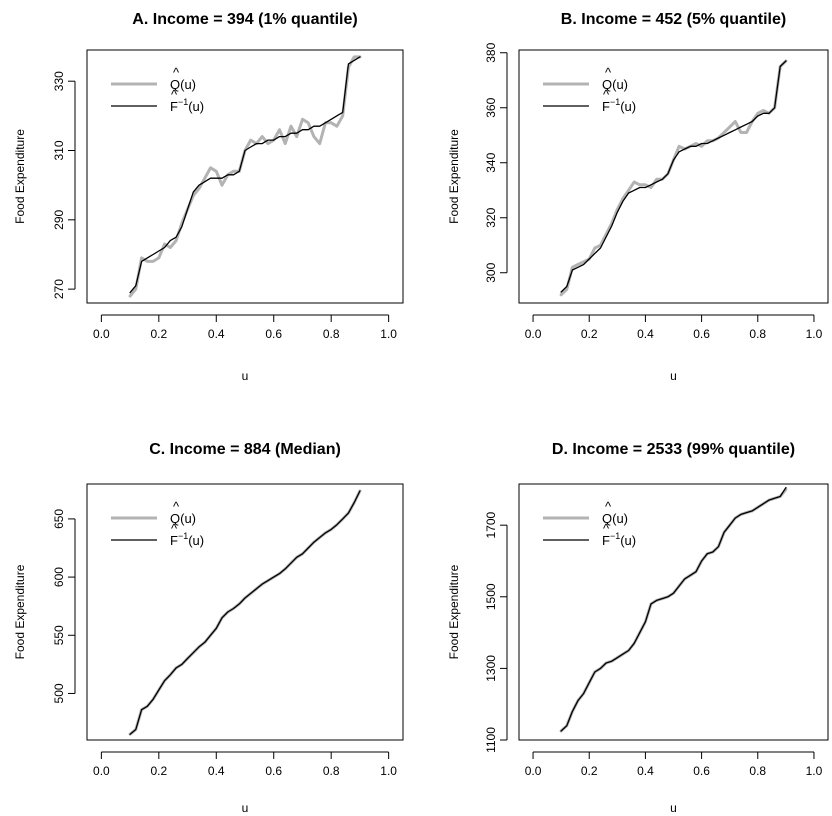 Image resolution: width=832 pixels, height=816 pixels. I want to click on panel-c-y-axis-label: Food Expenditure, so click(20, 611).